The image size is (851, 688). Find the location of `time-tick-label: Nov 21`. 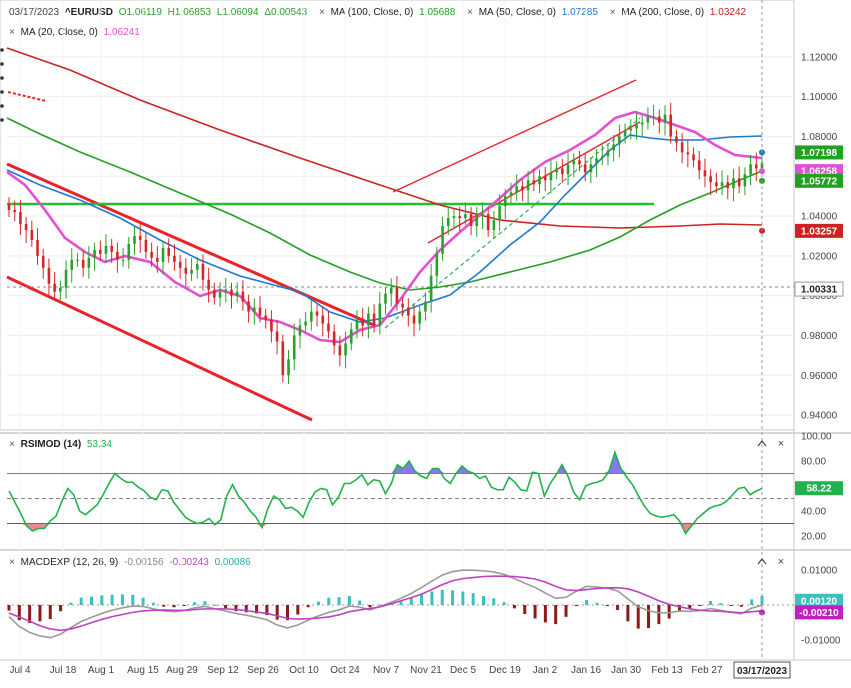

time-tick-label: Nov 21 is located at coordinates (426, 670).